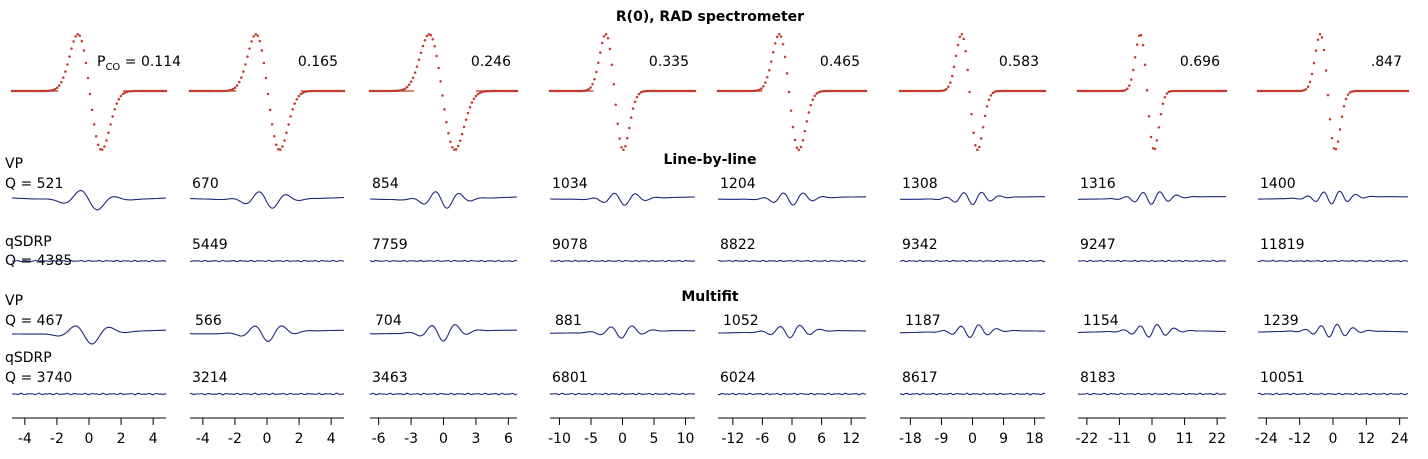 Image resolution: width=1428 pixels, height=459 pixels. Describe the element at coordinates (1098, 245) in the screenshot. I see `lbl-qsdrp-q-7: 9247` at that location.